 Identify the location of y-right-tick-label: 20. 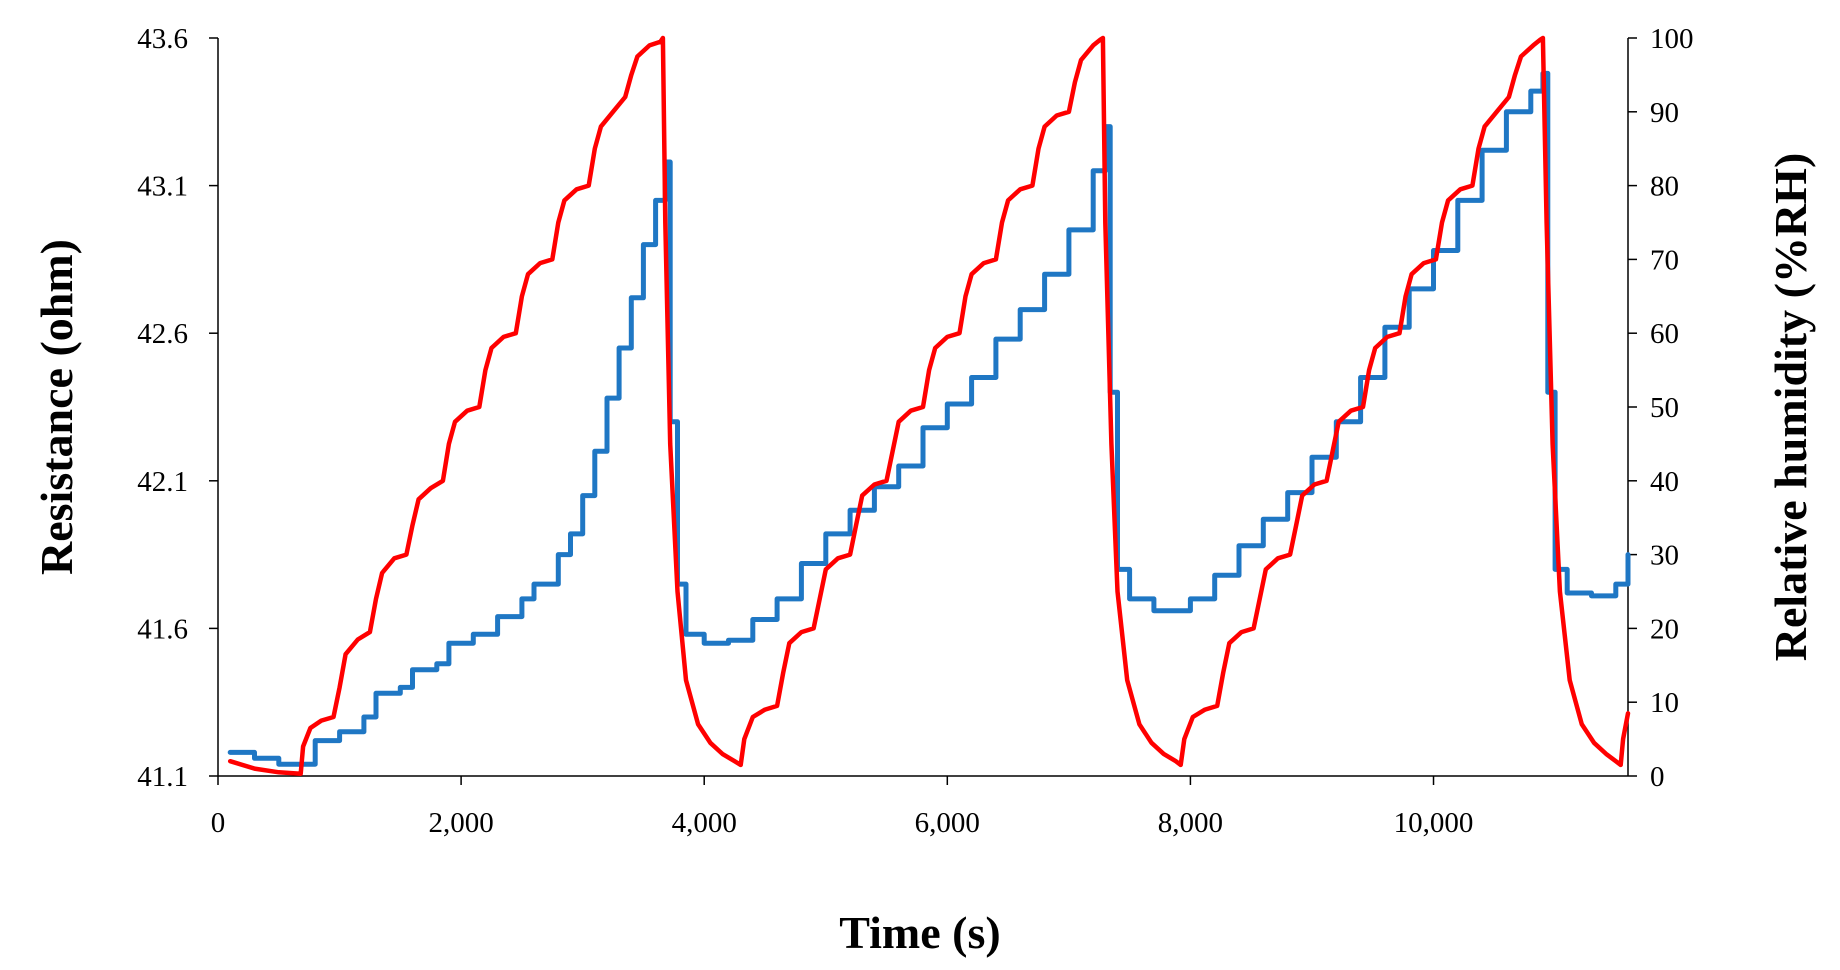
(1664, 629).